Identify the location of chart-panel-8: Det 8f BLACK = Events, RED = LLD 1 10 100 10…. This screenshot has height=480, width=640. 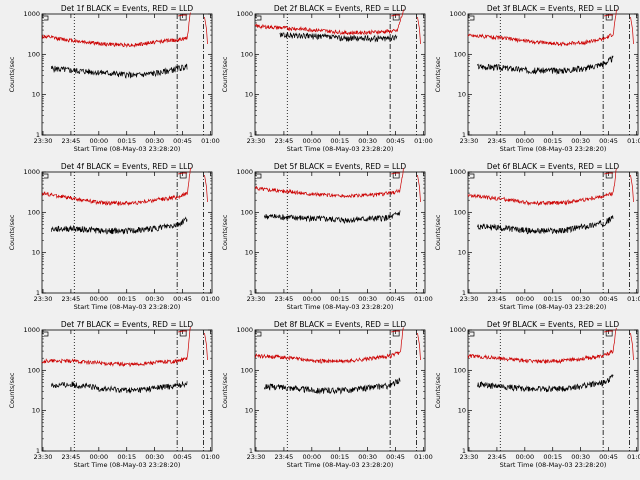
(327, 394).